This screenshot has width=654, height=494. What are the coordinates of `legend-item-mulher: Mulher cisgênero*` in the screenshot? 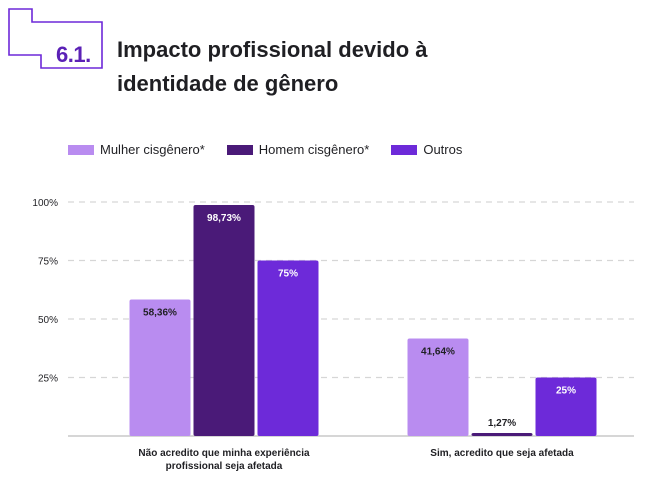 It's located at (136, 149).